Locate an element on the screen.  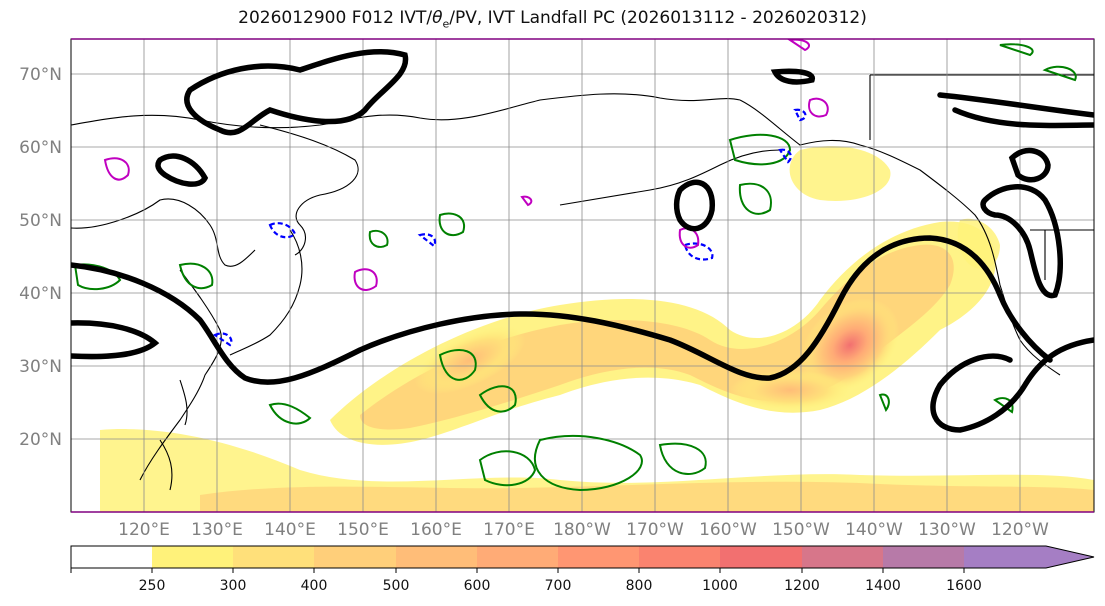
colorbar-label-500: 500 is located at coordinates (396, 586).